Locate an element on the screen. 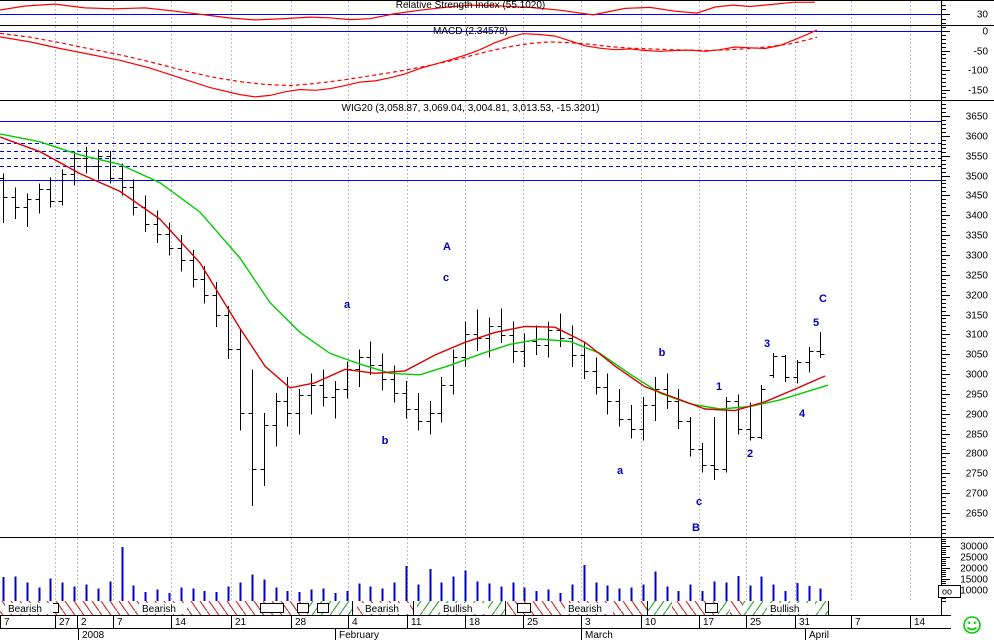 The image size is (994, 640). wave-label-2: 2 is located at coordinates (750, 454).